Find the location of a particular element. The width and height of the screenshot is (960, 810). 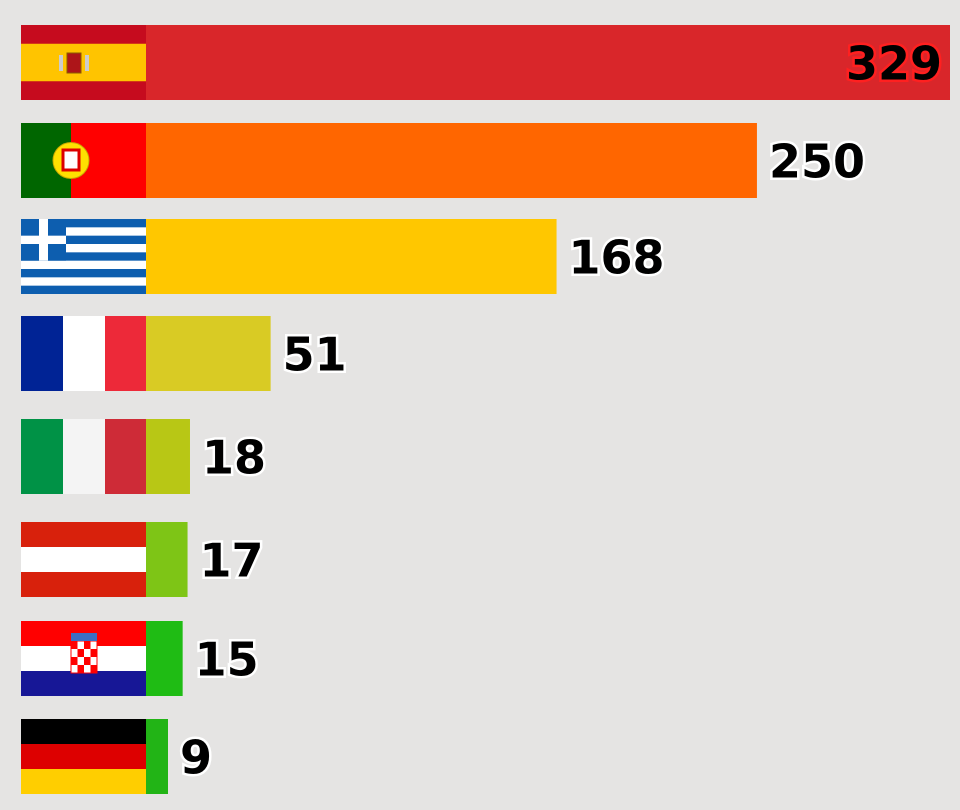

value-label: 168 is located at coordinates (617, 258).